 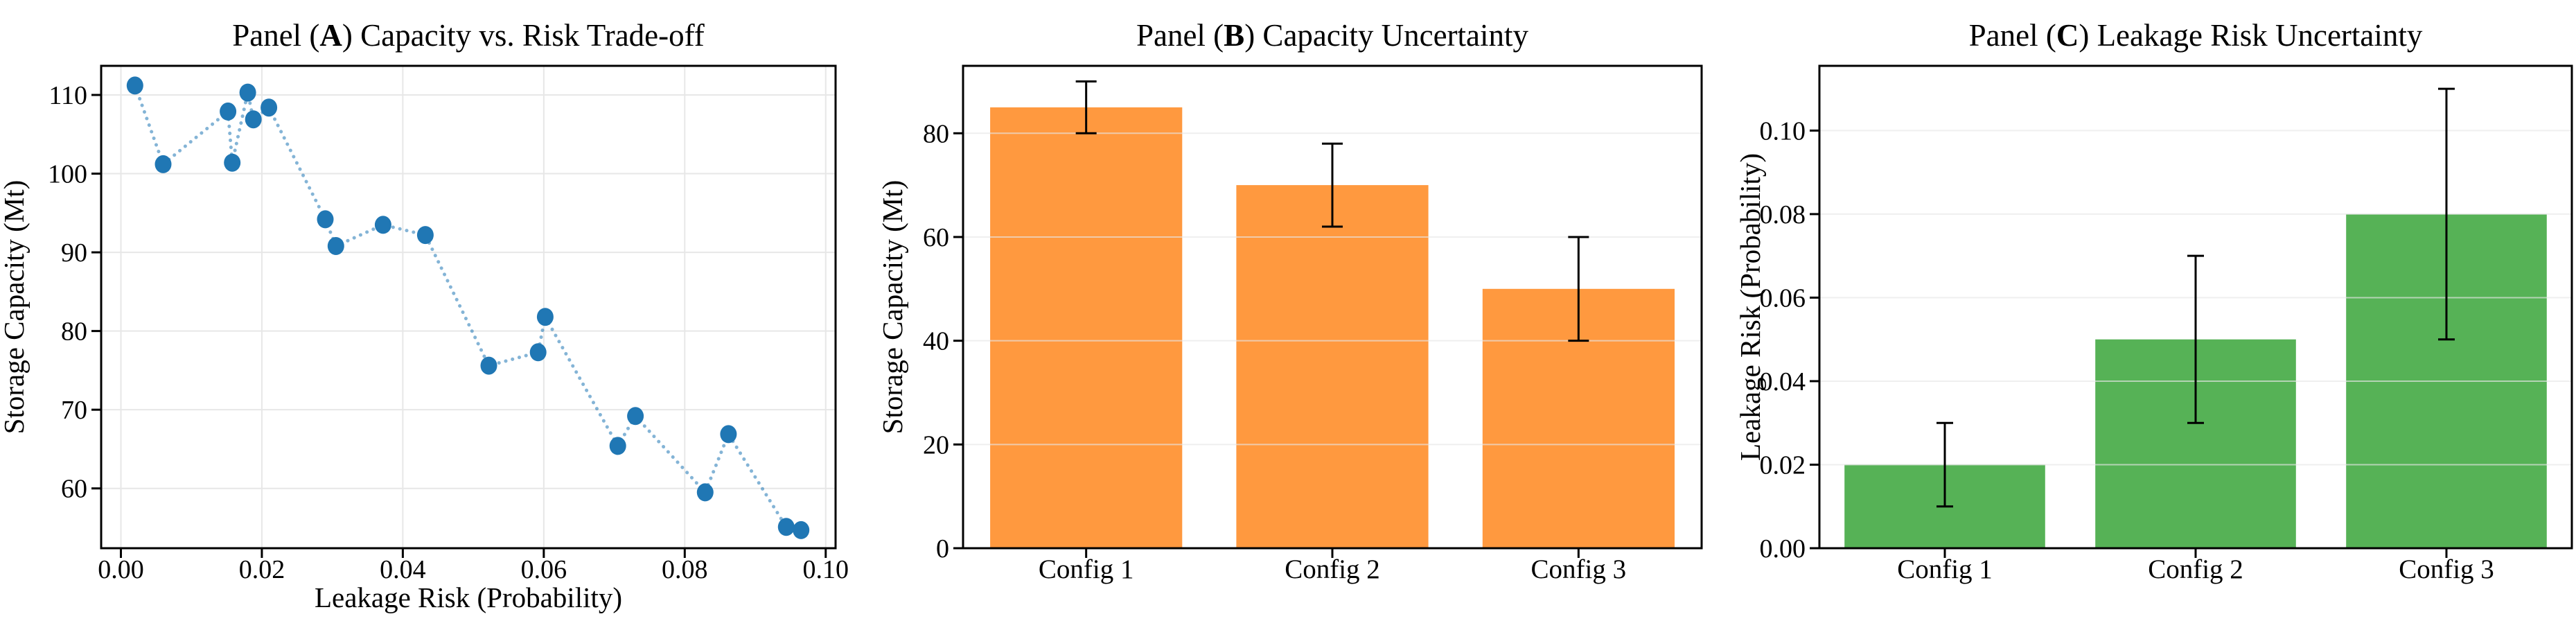 What do you see at coordinates (403, 569) in the screenshot?
I see `panel-a-xtick-label: 0.04` at bounding box center [403, 569].